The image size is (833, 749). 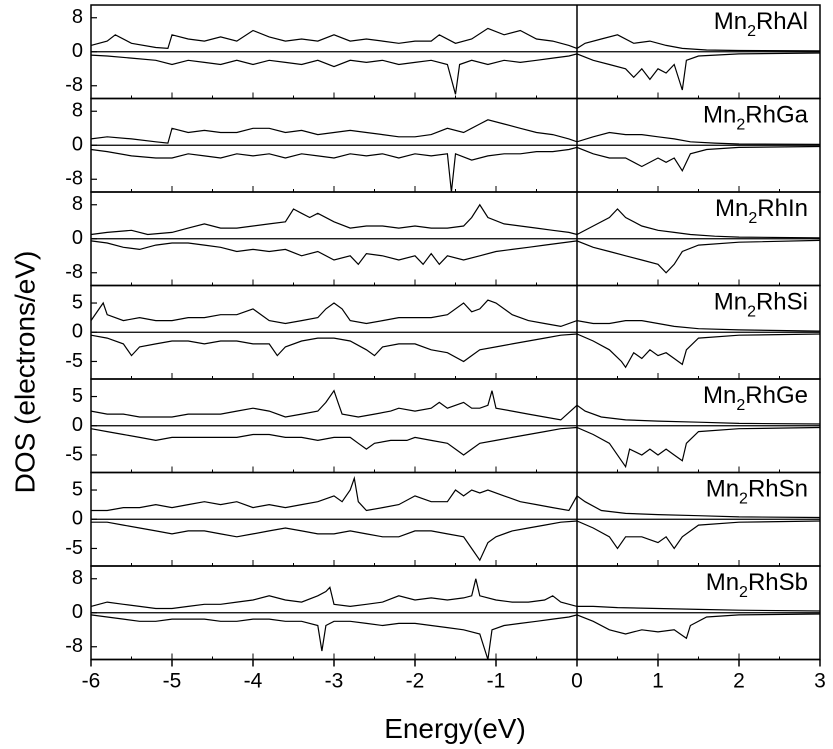 I want to click on formula-rest: RhGa, so click(x=776, y=115).